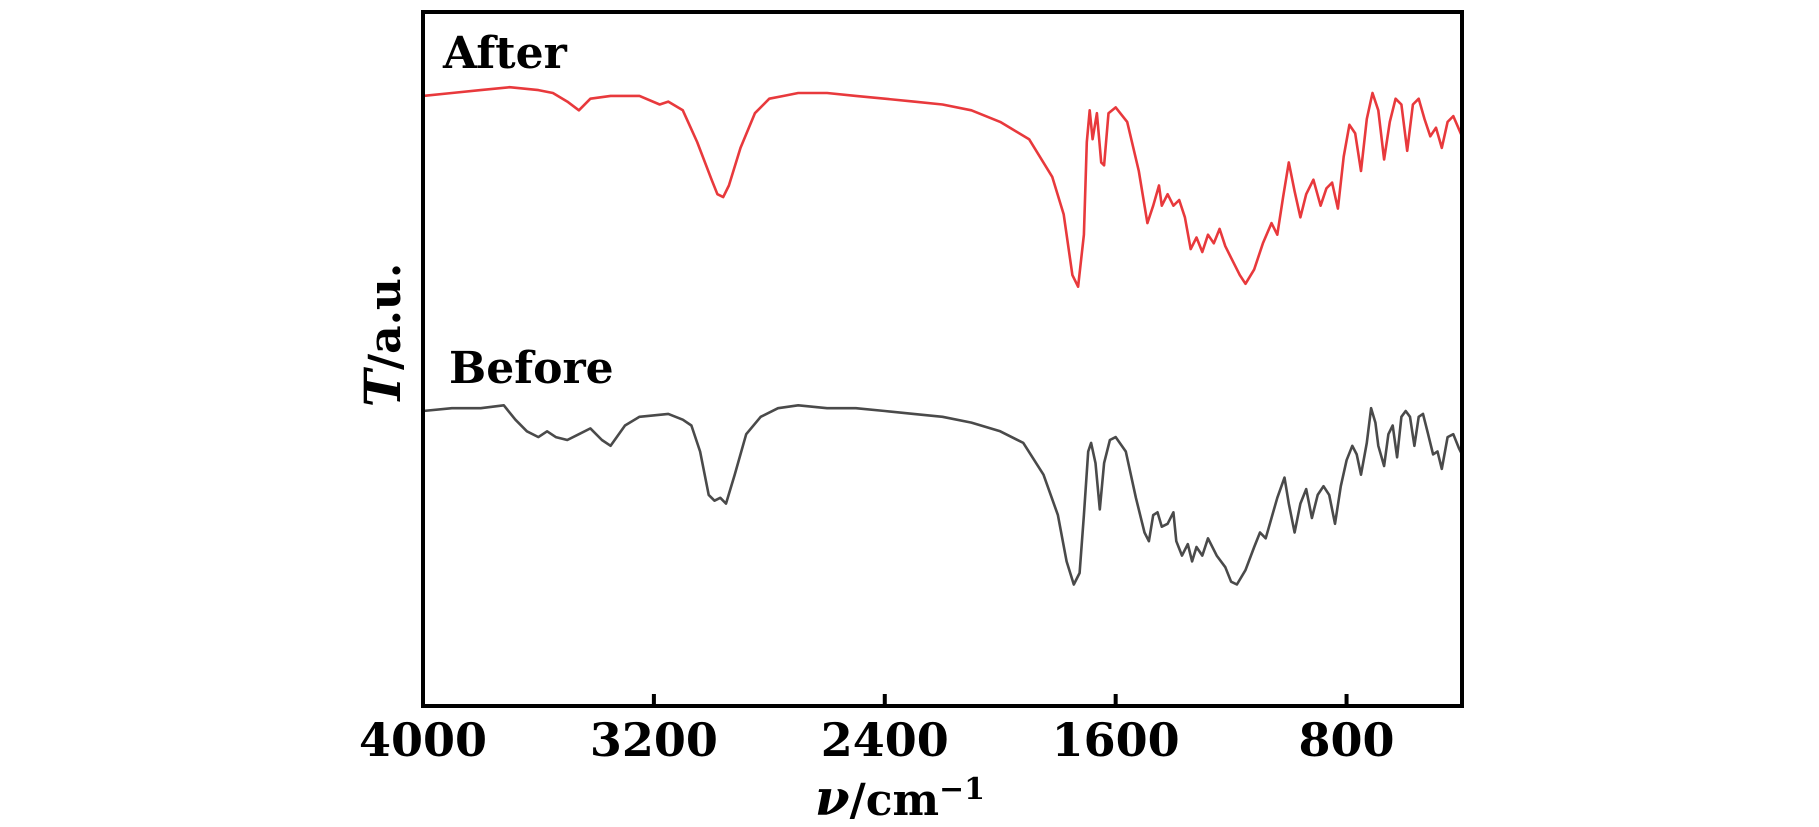  Describe the element at coordinates (423, 740) in the screenshot. I see `x-tick-label: 4000` at that location.